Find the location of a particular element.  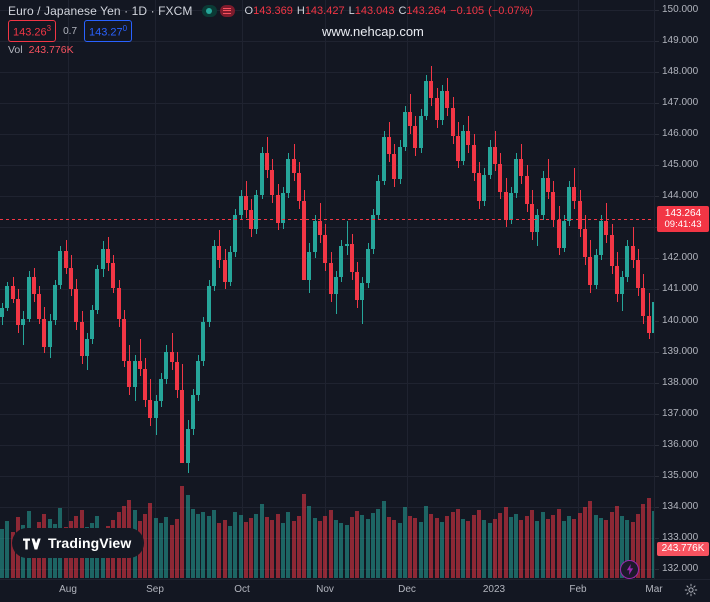

tradingview-logo: TradingView is located at coordinates (78, 543).